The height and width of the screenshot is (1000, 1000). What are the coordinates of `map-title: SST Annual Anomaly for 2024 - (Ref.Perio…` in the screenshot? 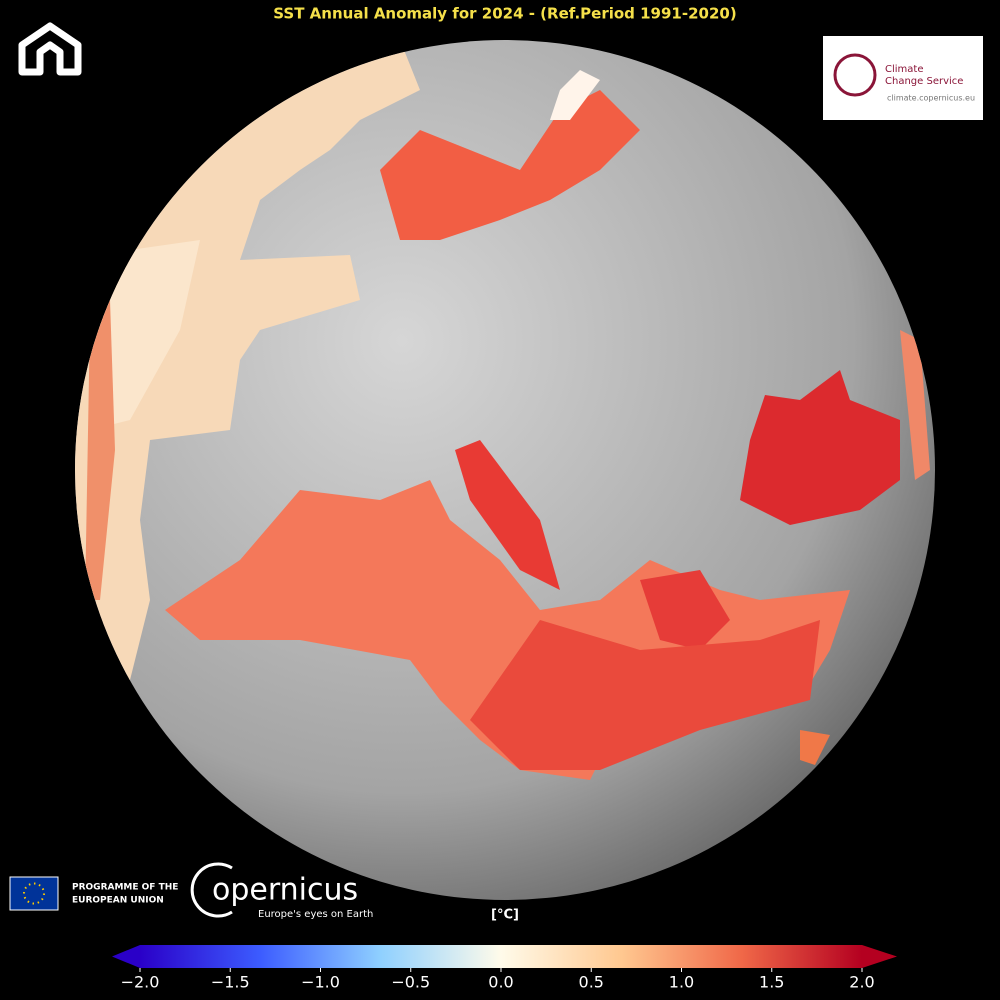 It's located at (504, 14).